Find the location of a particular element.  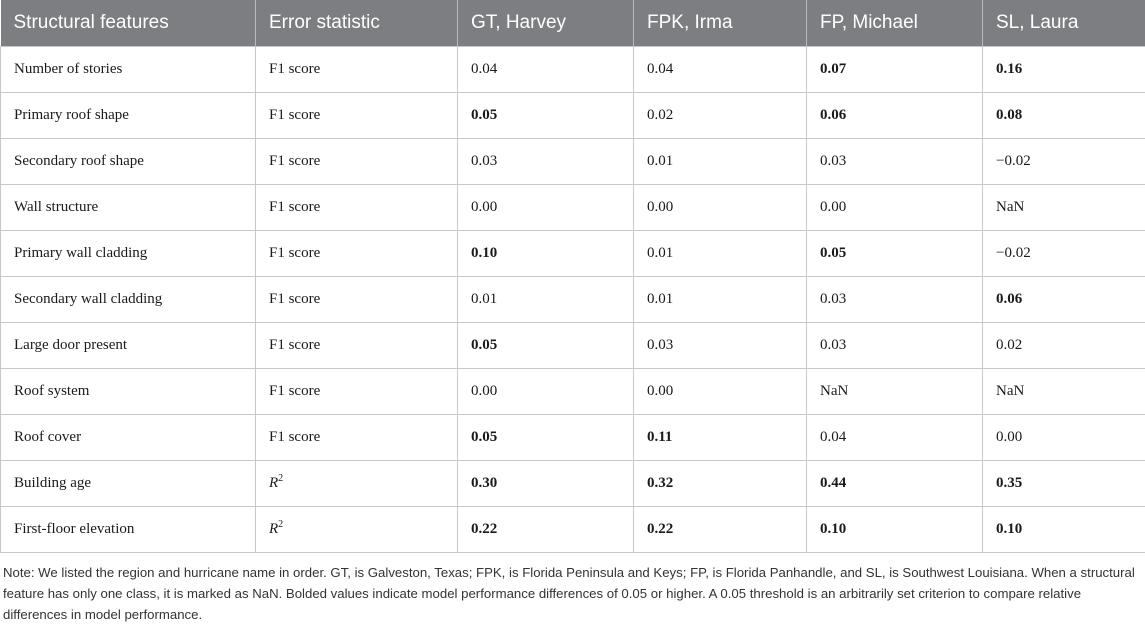

value-cell: 0.35 is located at coordinates (1064, 484).